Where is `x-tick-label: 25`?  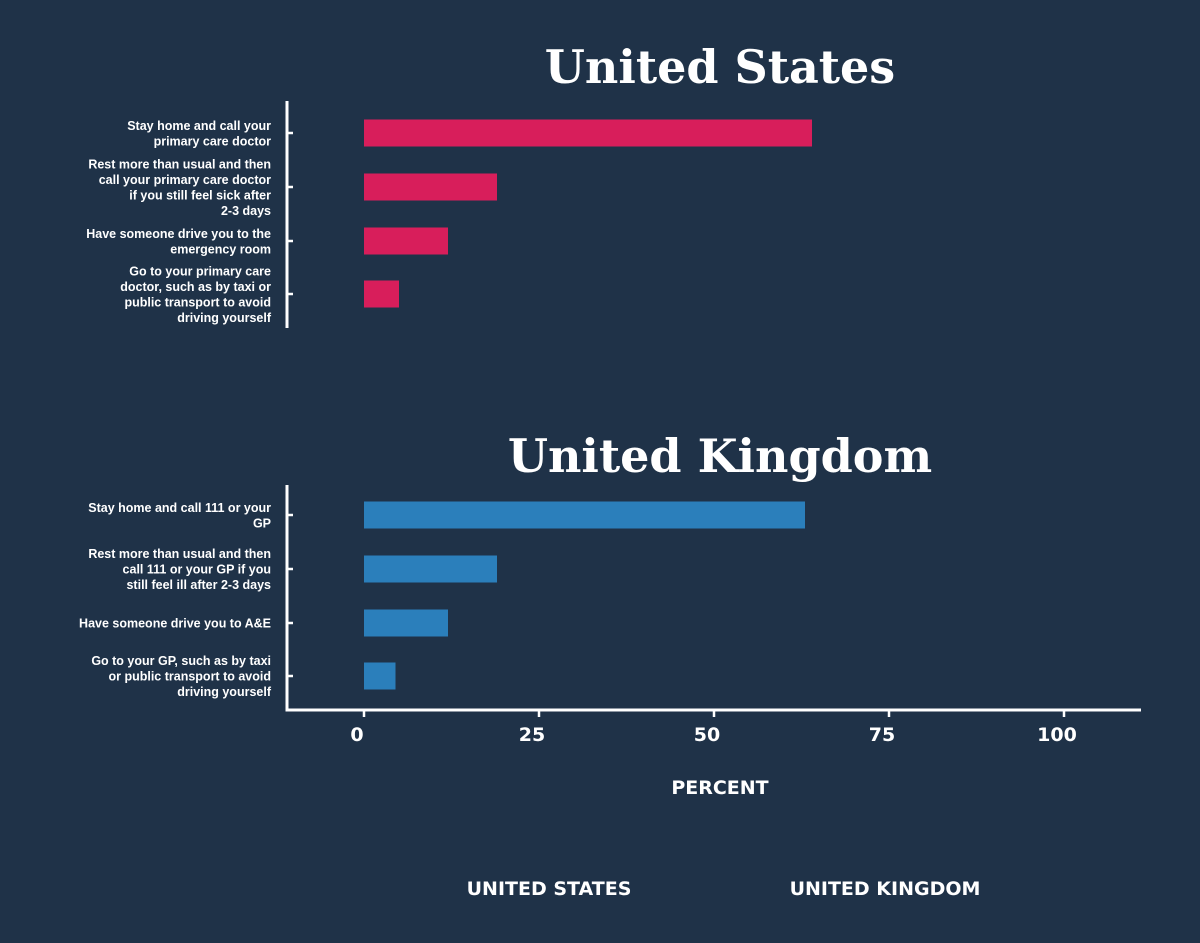 x-tick-label: 25 is located at coordinates (532, 735).